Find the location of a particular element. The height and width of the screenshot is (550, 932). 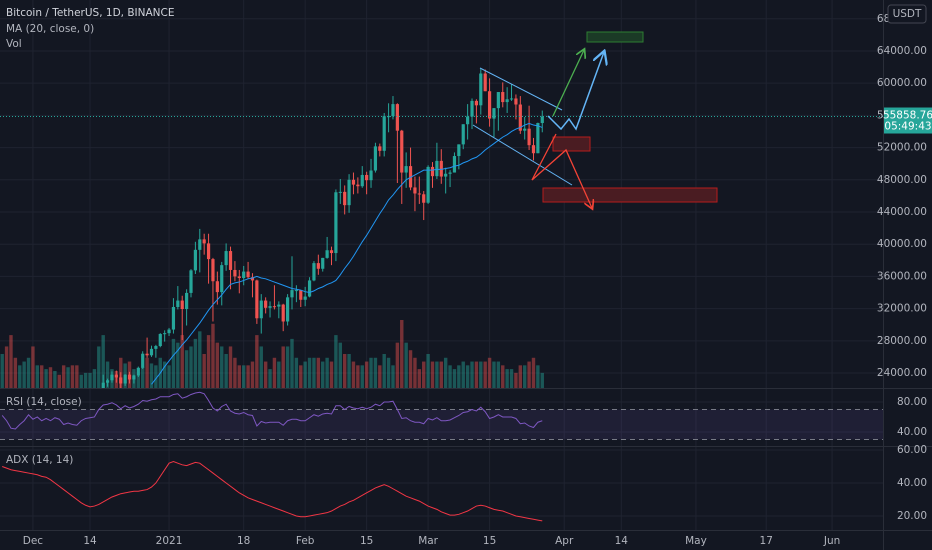

y-tick-label: 40000.00 is located at coordinates (902, 244).